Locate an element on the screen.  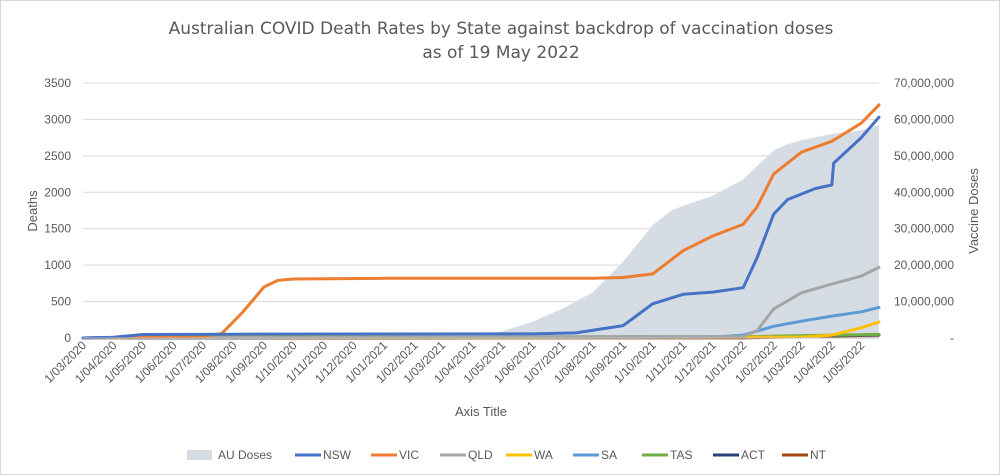
y-tick-label-3500: 3500 is located at coordinates (57, 83).